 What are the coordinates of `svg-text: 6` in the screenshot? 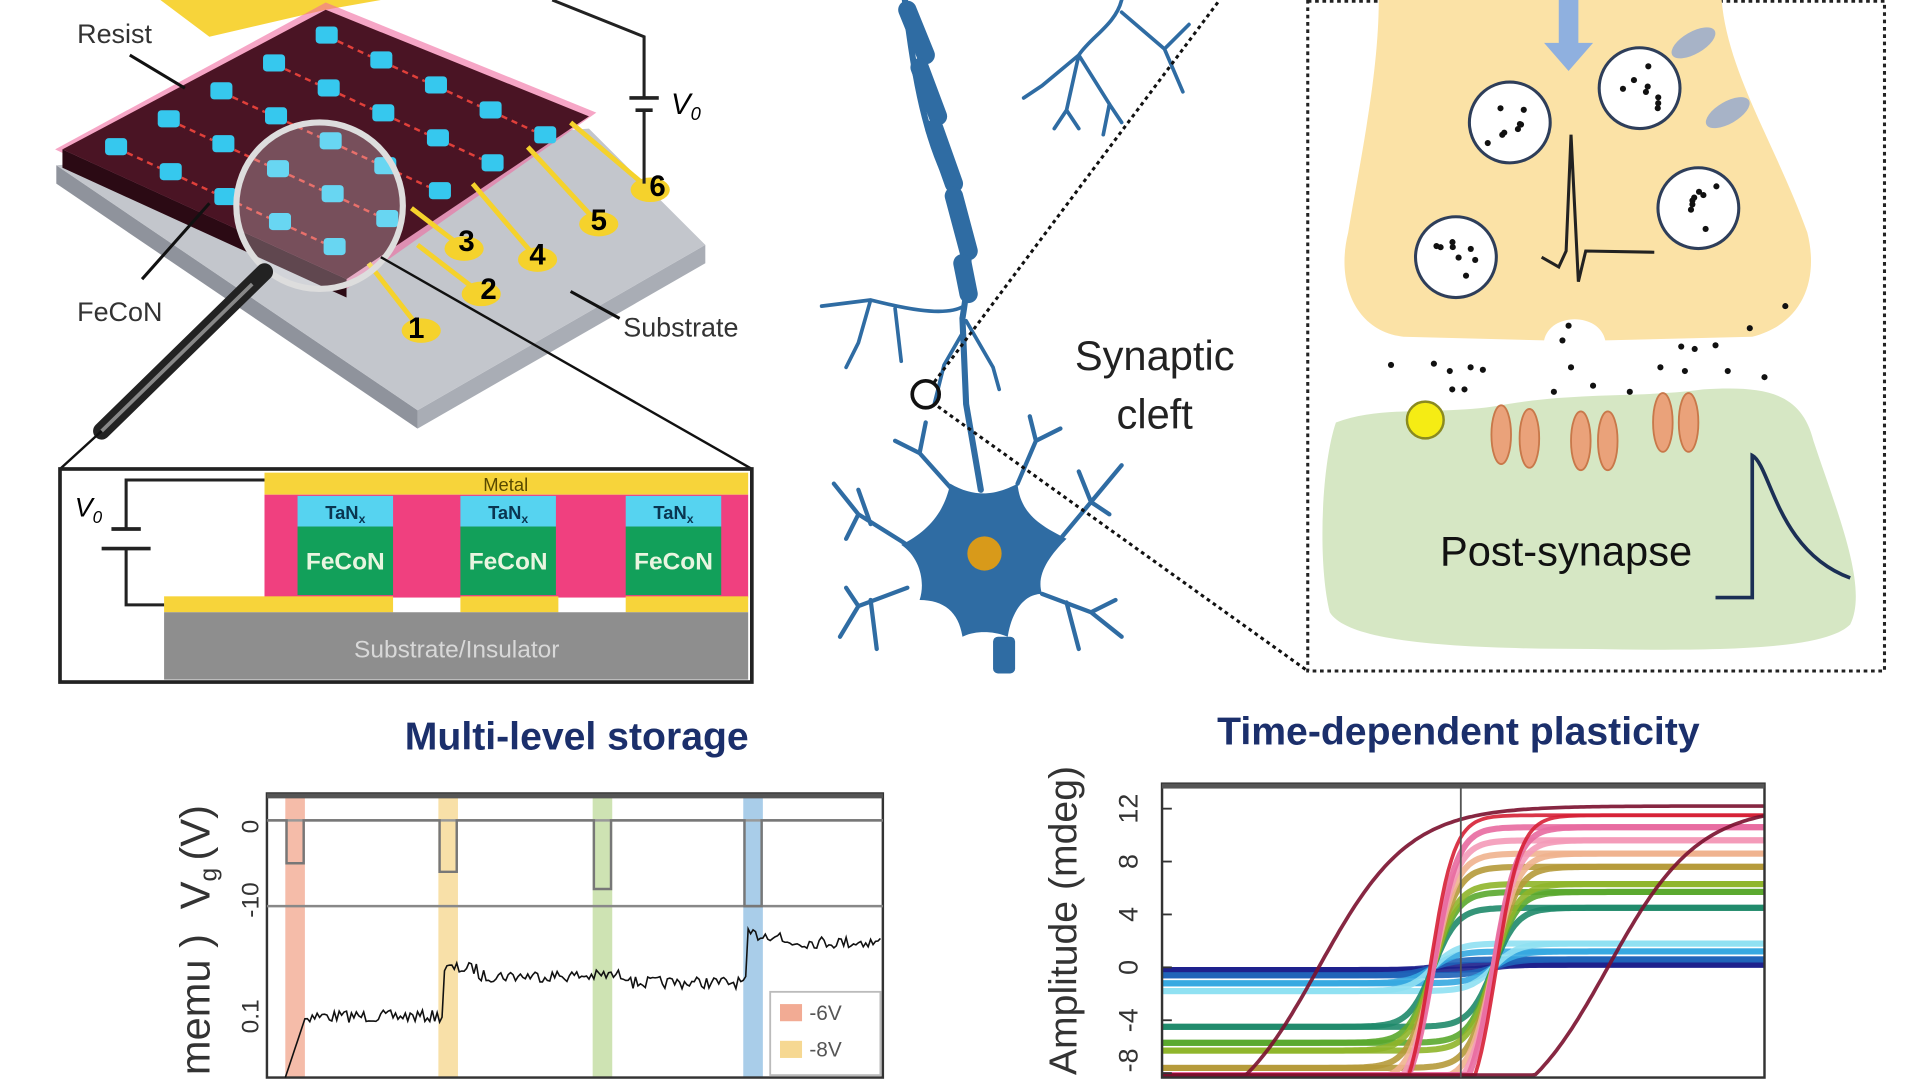 It's located at (657, 186).